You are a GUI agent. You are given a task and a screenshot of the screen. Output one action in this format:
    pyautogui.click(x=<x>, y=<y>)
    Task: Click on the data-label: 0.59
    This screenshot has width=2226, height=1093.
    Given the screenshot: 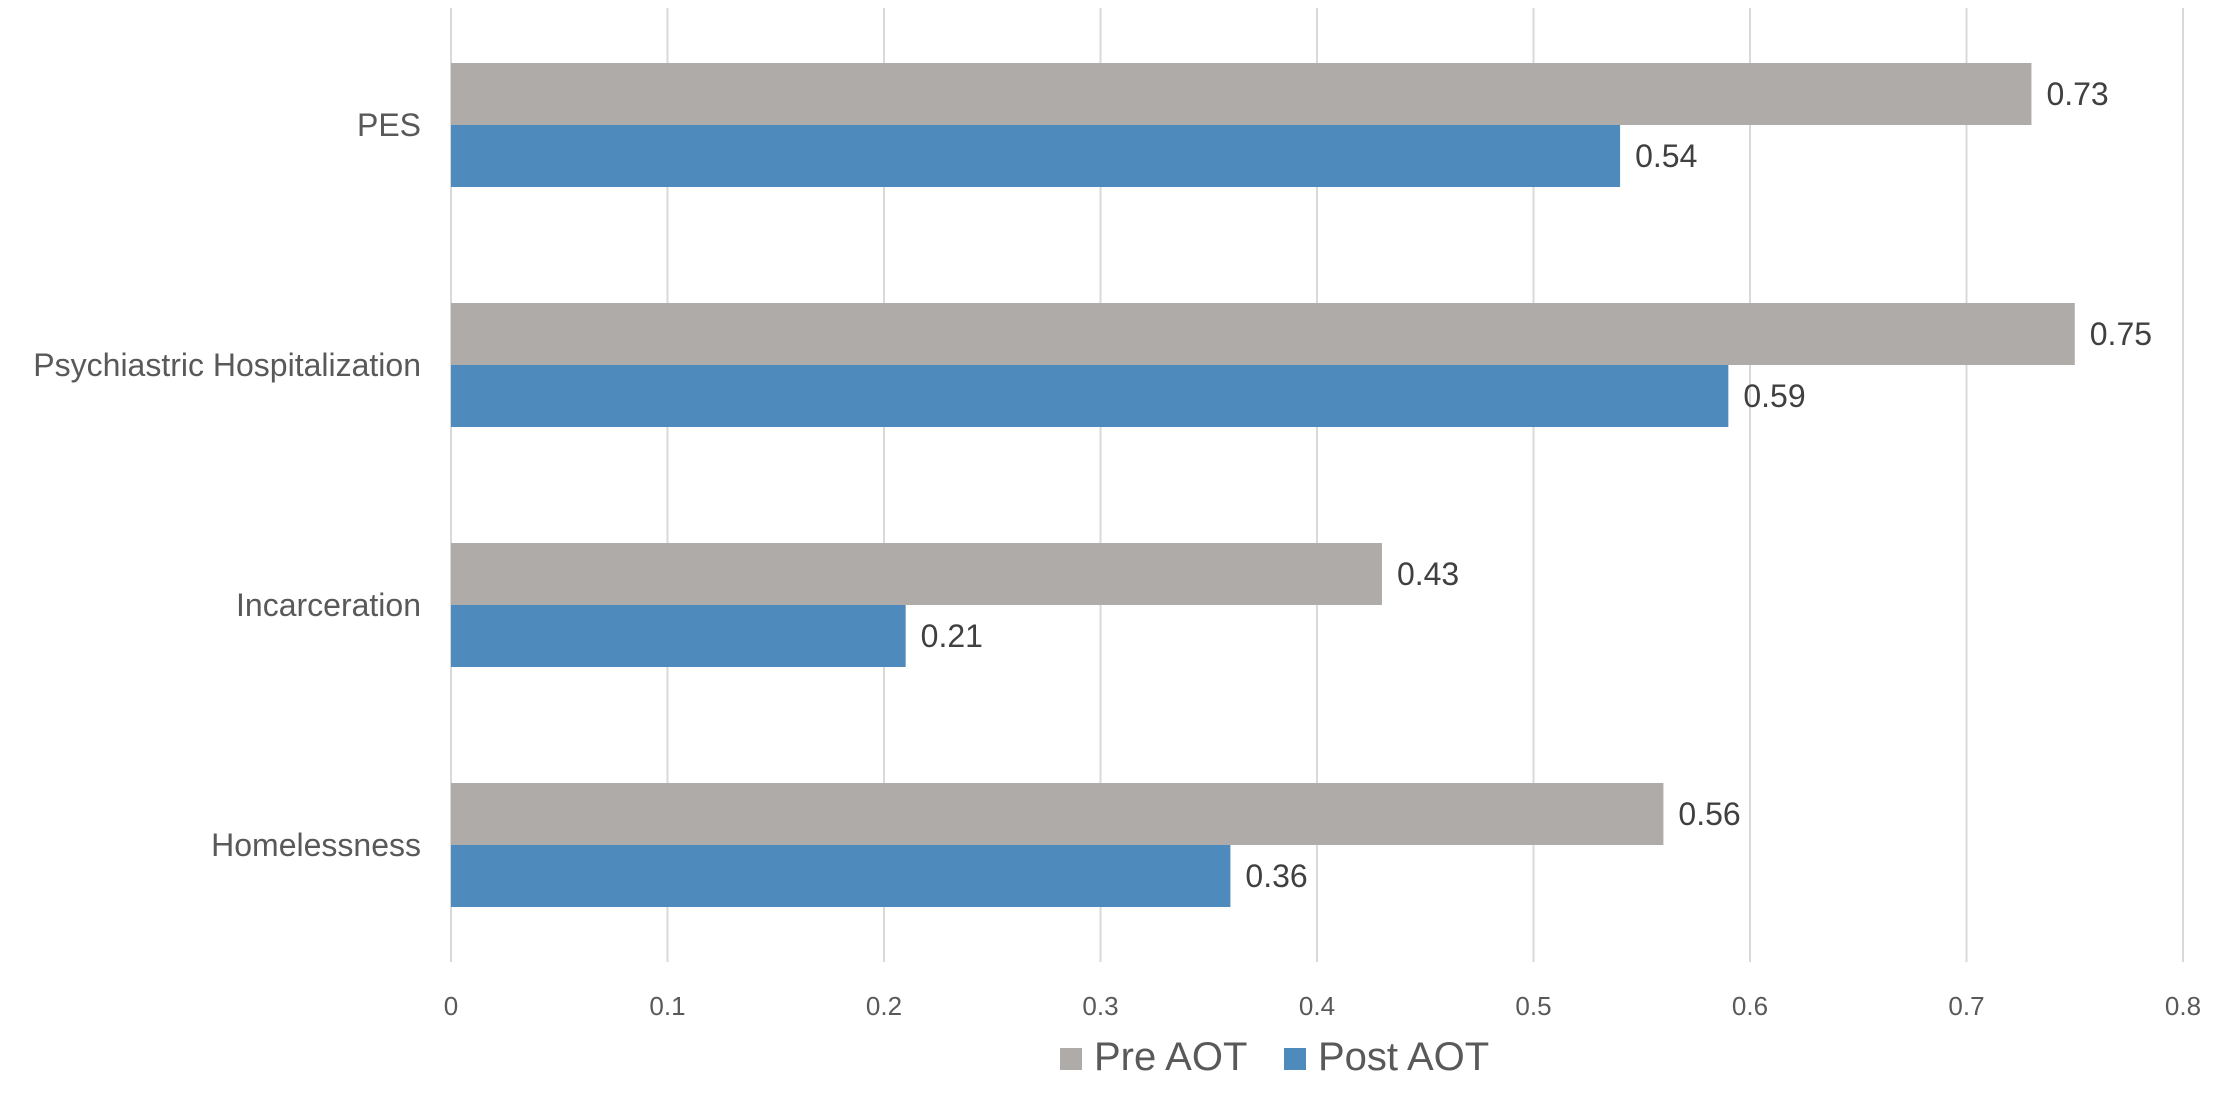 What is the action you would take?
    pyautogui.click(x=1774, y=396)
    